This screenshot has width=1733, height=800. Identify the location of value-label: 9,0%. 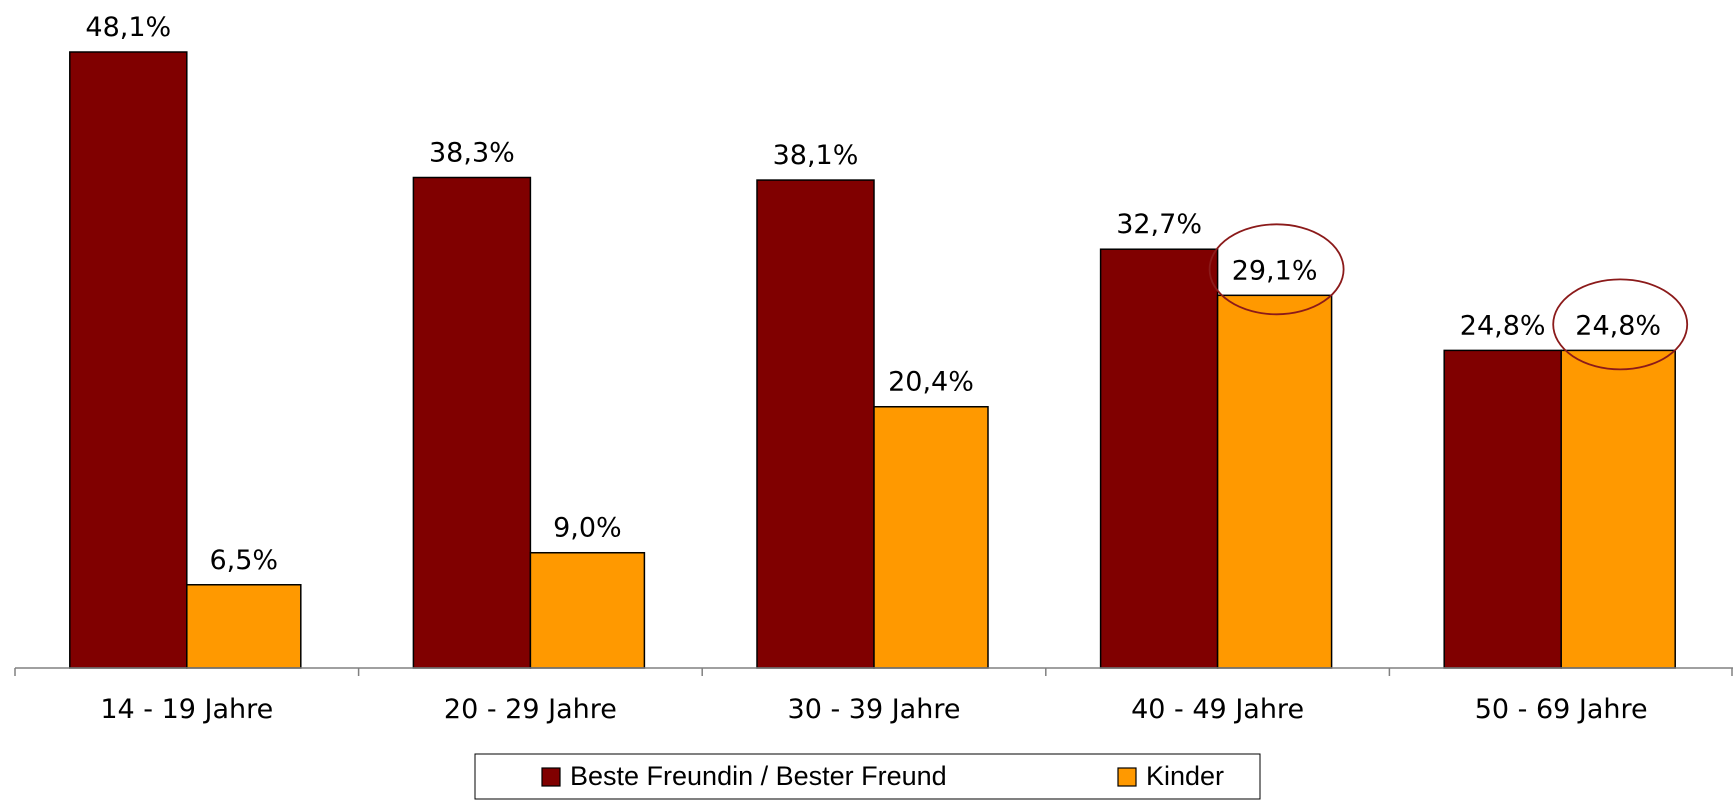
(587, 528).